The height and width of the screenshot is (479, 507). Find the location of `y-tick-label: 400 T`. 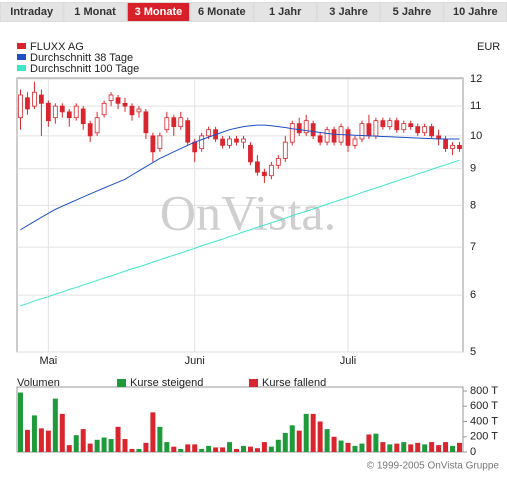

y-tick-label: 400 T is located at coordinates (484, 421).